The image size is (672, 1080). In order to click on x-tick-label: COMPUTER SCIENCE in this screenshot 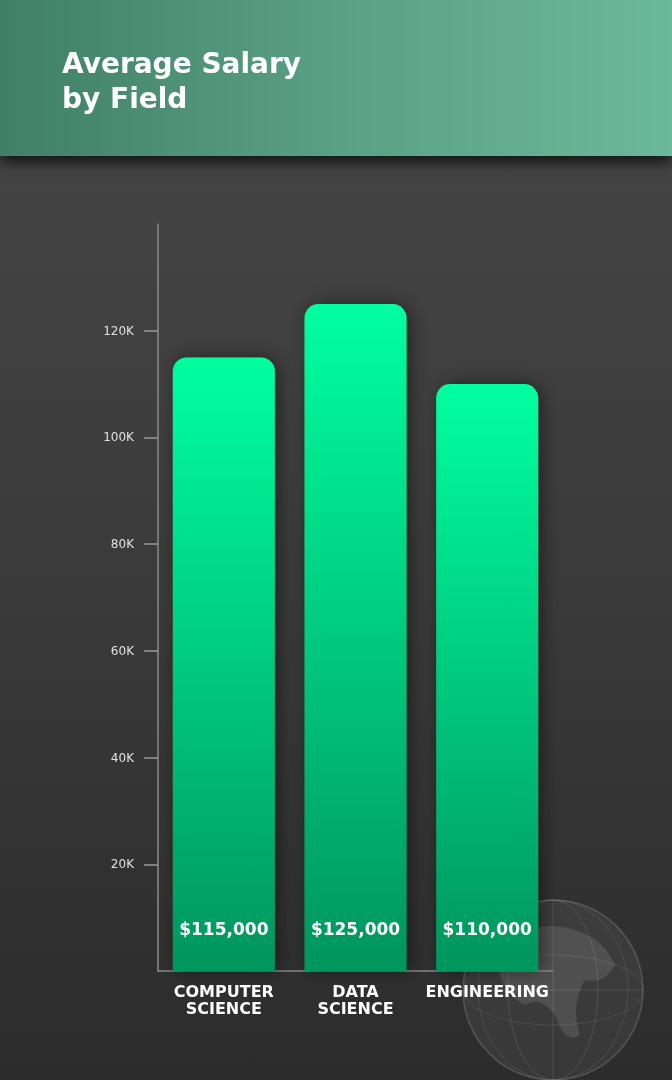, I will do `click(223, 1000)`.